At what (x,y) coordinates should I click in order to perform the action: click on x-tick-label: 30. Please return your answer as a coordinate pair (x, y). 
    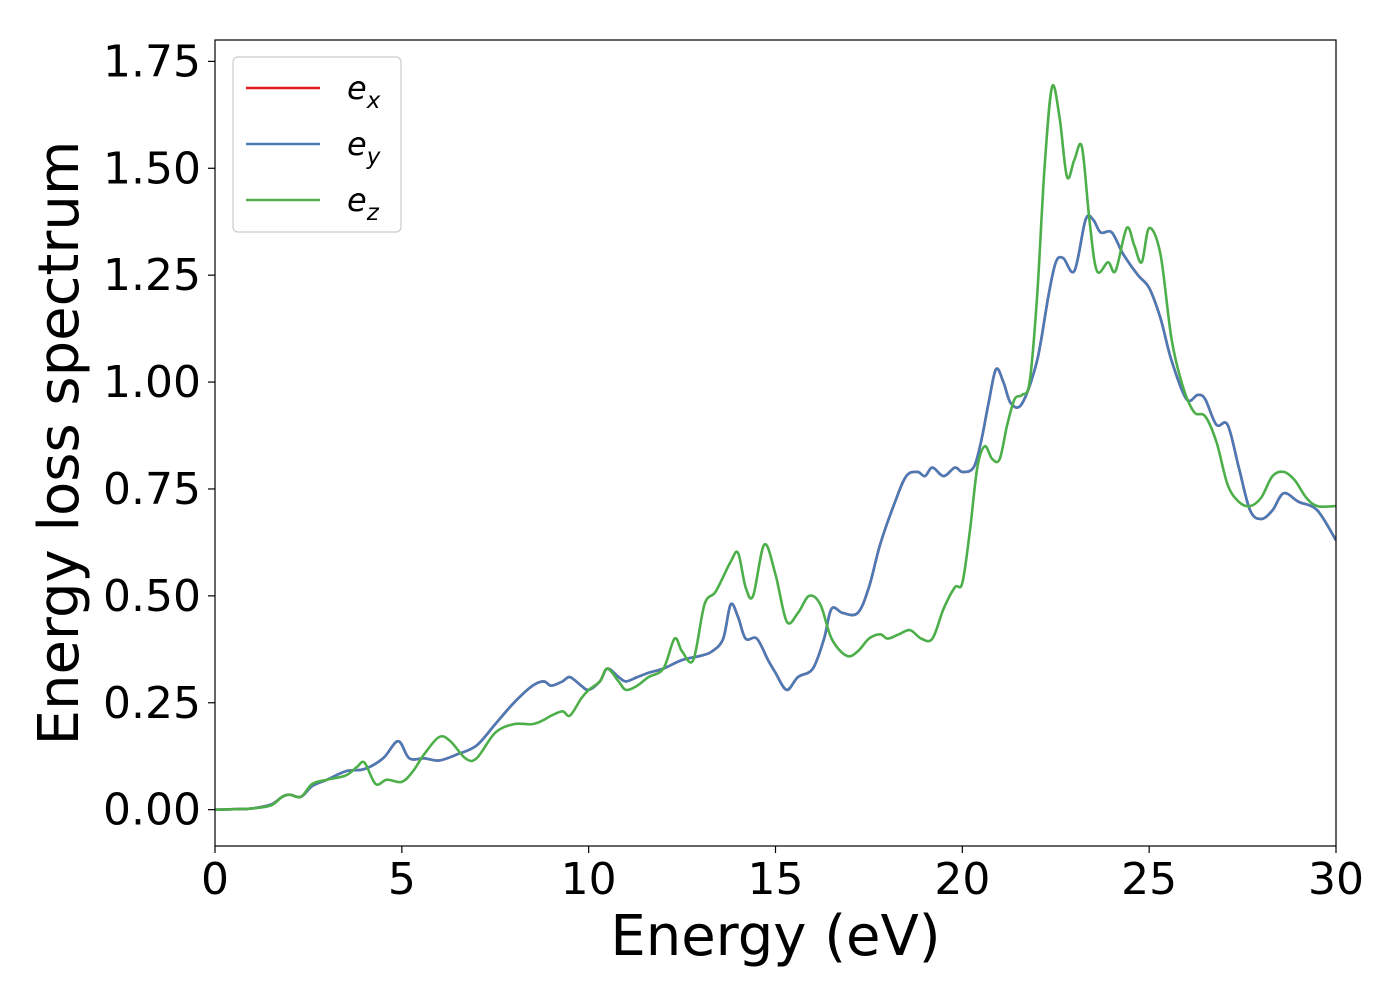
    Looking at the image, I should click on (1336, 879).